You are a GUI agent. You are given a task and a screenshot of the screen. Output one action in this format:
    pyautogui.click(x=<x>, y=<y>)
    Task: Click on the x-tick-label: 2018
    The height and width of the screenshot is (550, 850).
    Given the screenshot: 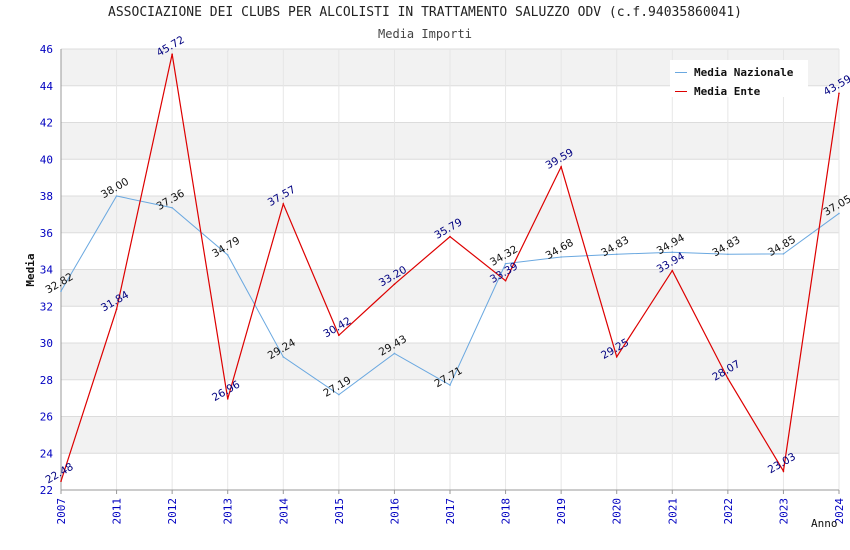 What is the action you would take?
    pyautogui.click(x=506, y=511)
    